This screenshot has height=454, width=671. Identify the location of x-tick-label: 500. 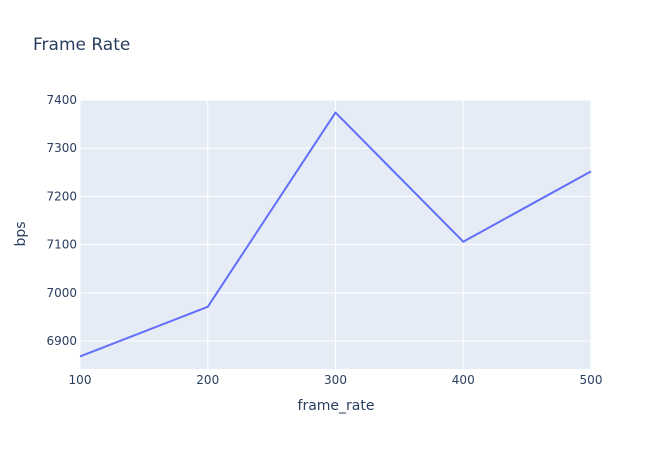
(591, 380).